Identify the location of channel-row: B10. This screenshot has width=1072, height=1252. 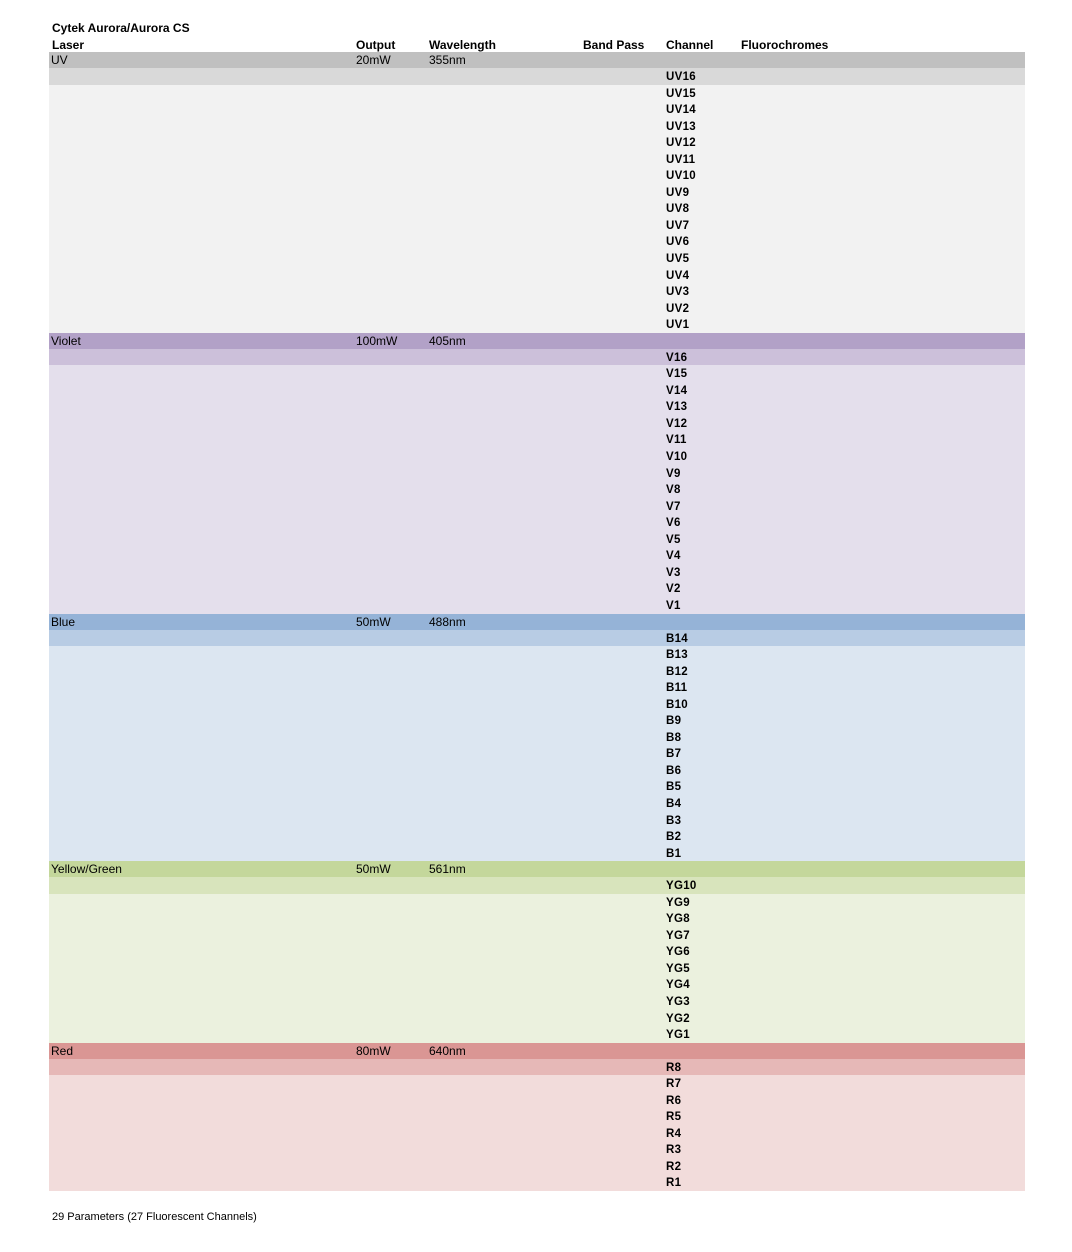
(537, 704).